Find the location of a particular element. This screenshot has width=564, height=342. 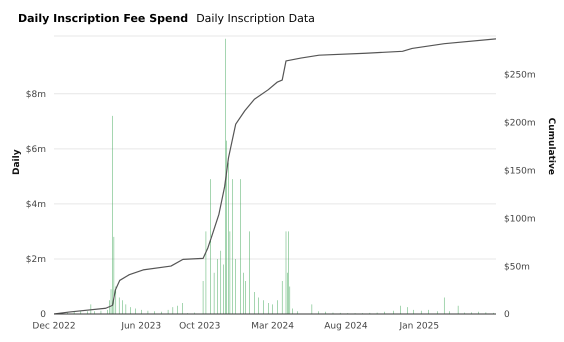

y-tick-label: $8m is located at coordinates (36, 95).